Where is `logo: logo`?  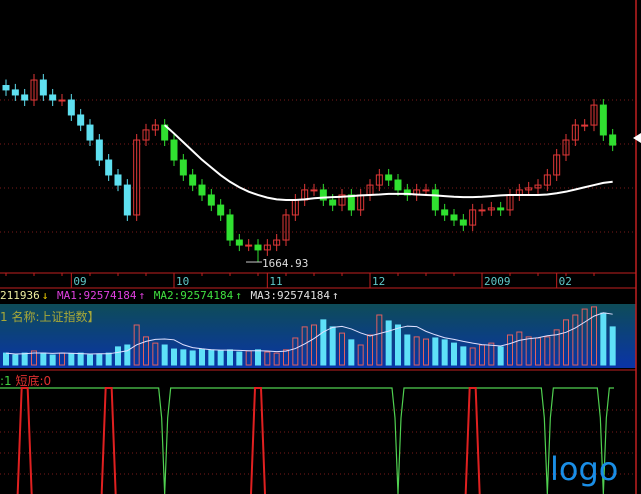
logo: logo is located at coordinates (584, 469).